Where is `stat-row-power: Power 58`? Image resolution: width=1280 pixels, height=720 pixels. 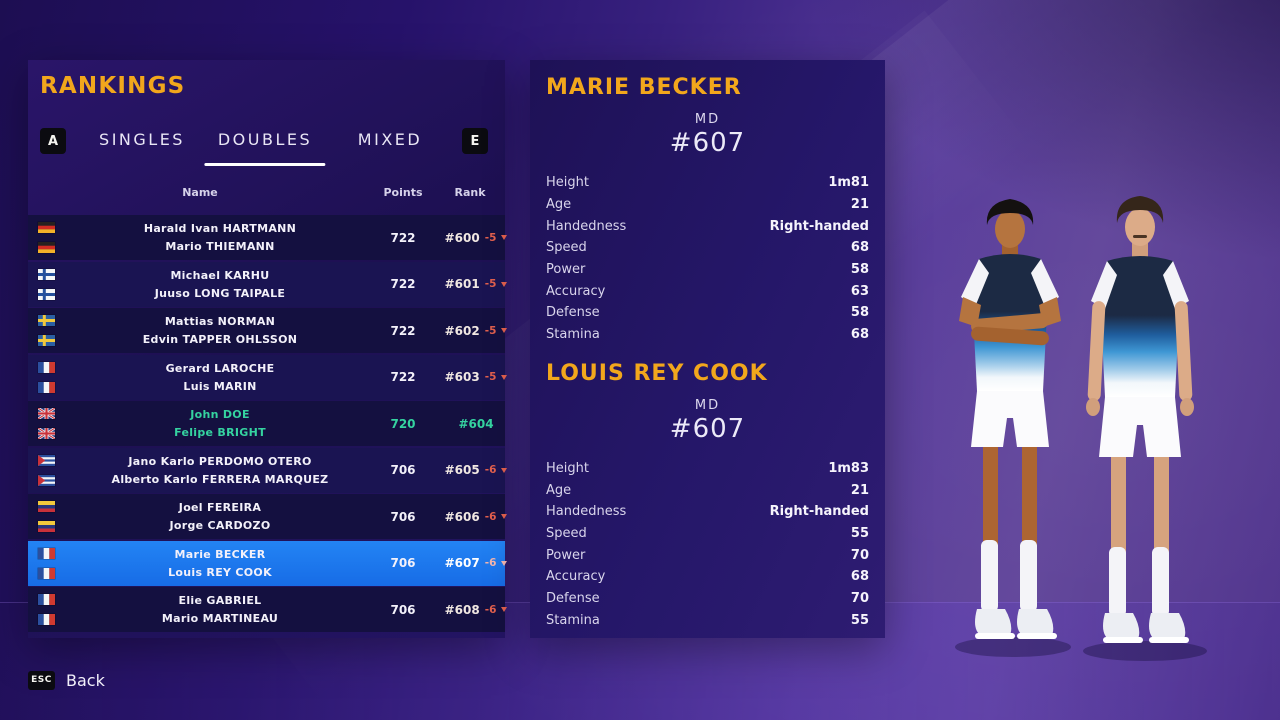 stat-row-power: Power 58 is located at coordinates (707, 270).